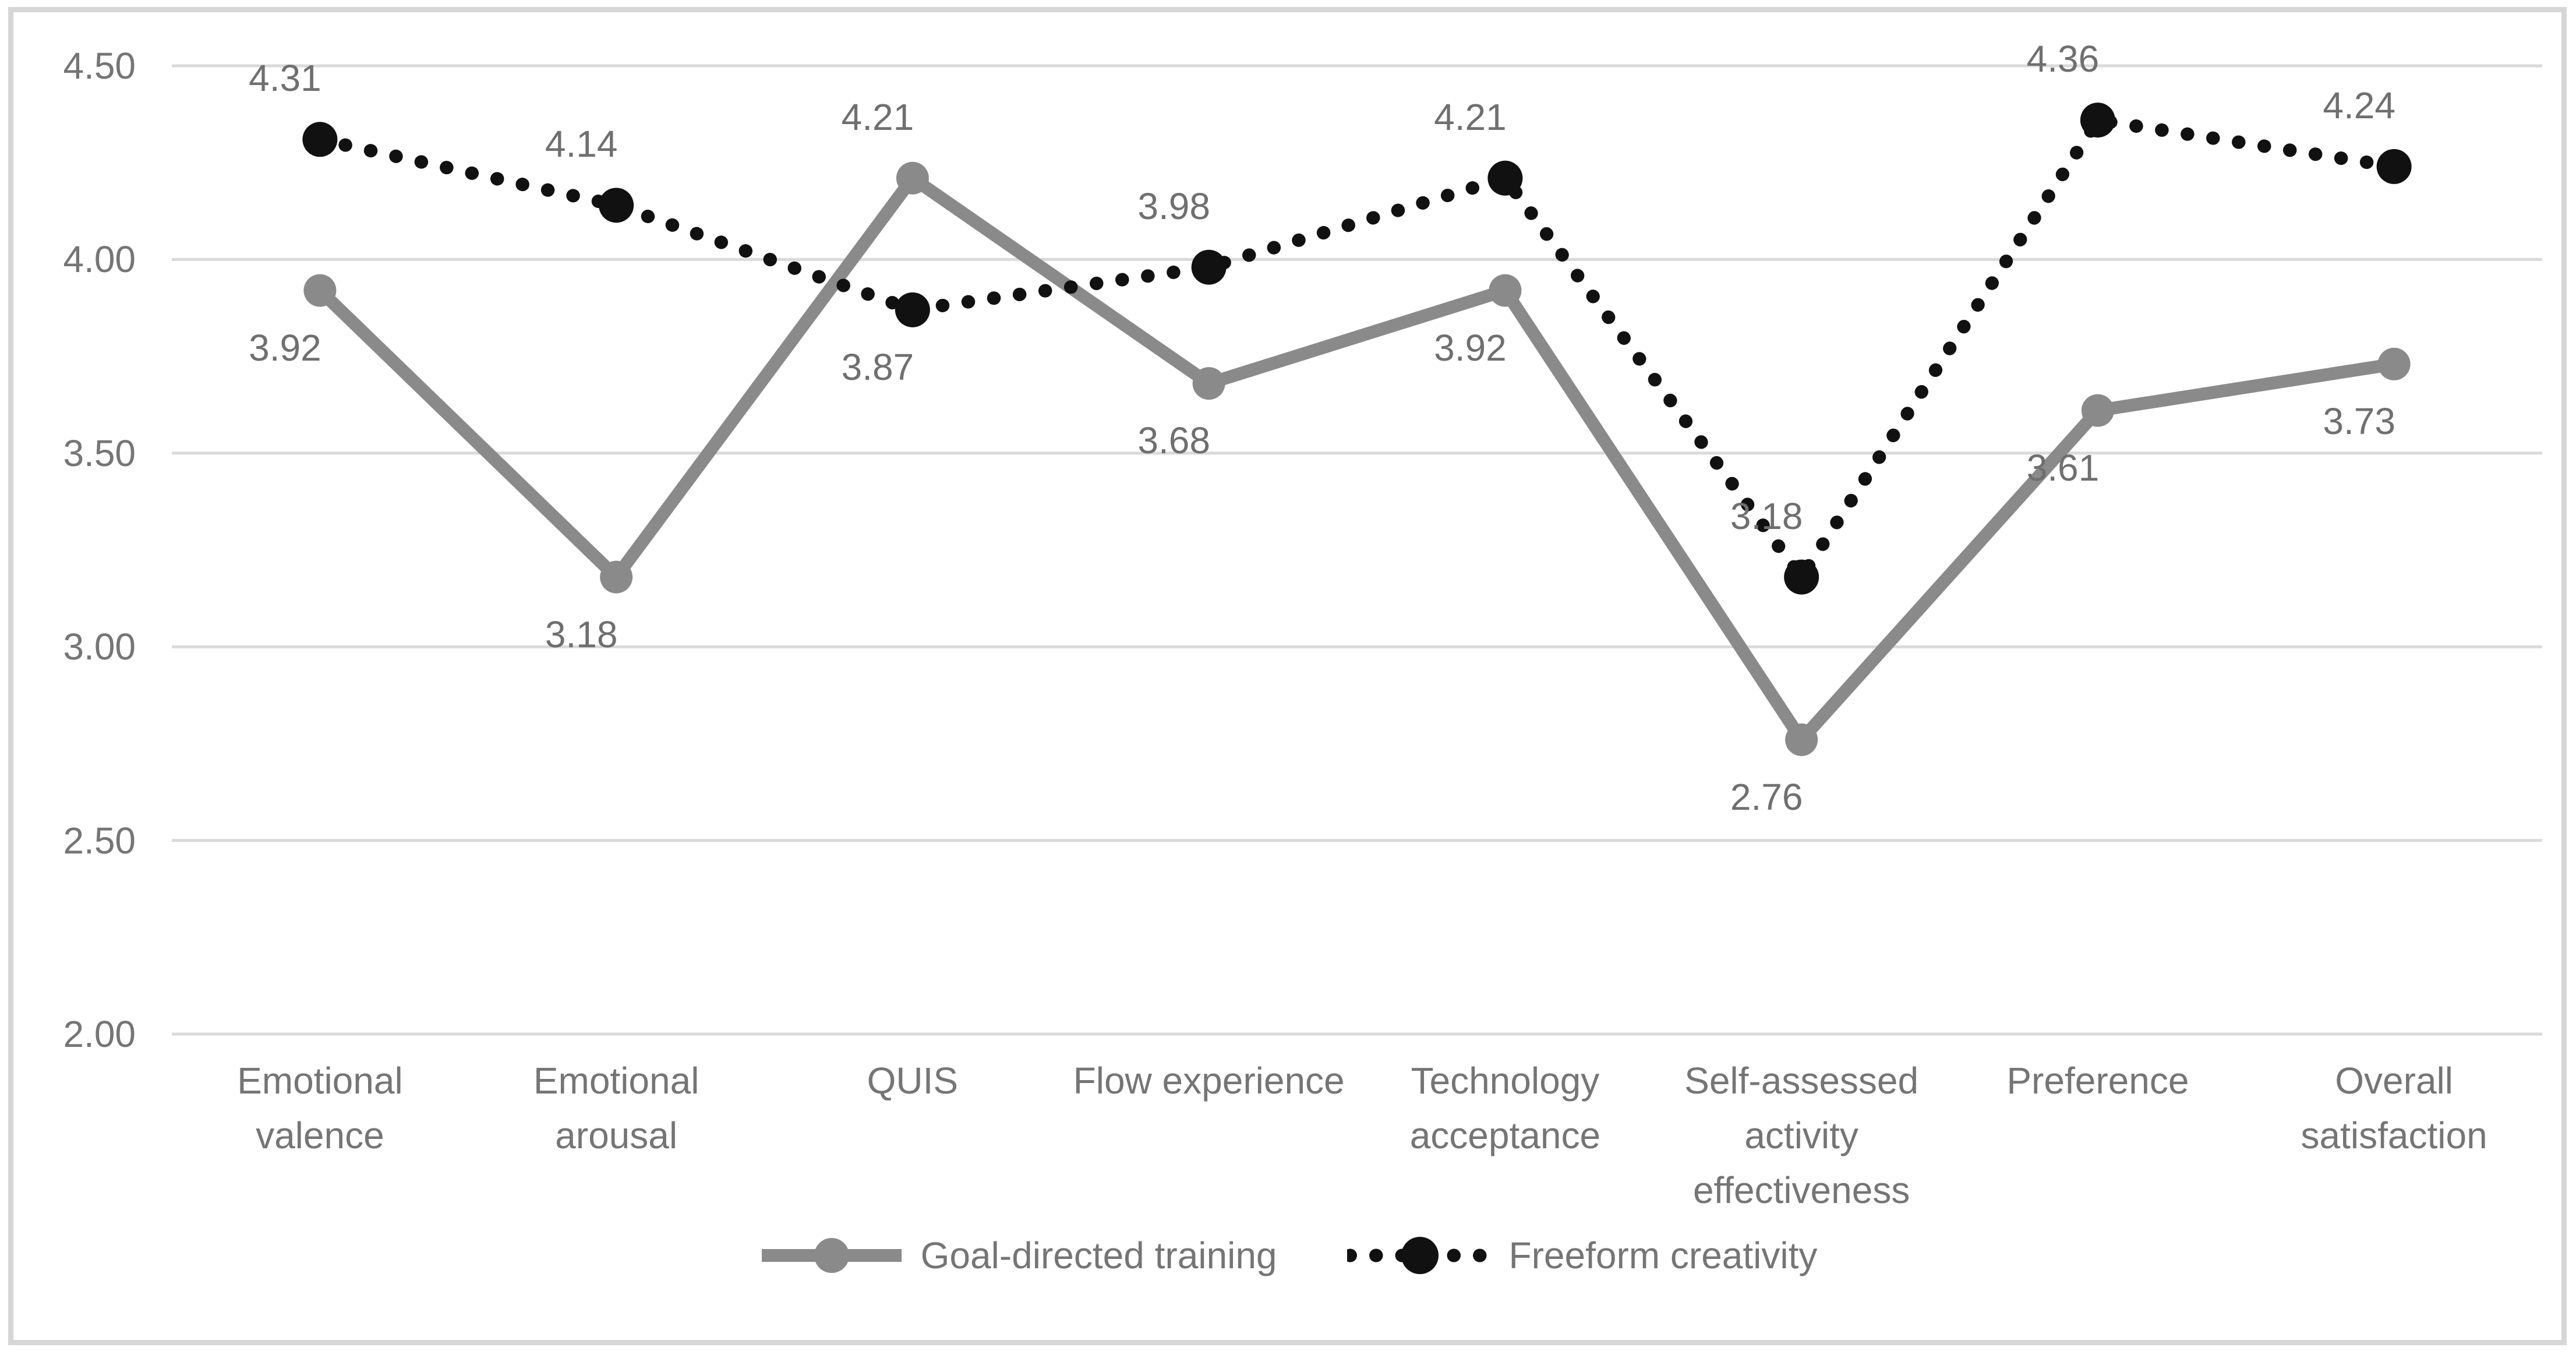 The height and width of the screenshot is (1358, 2576). I want to click on legend-item: Freeform creativity, so click(1582, 1255).